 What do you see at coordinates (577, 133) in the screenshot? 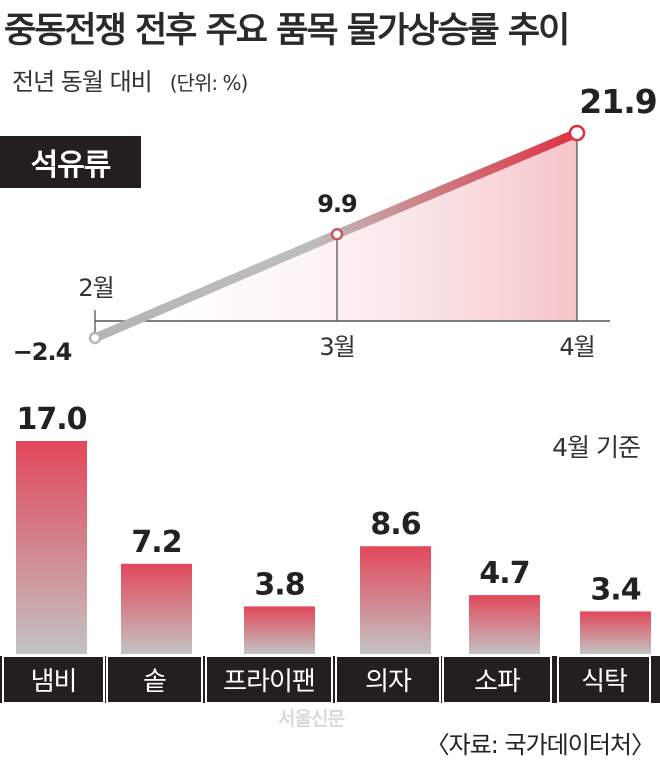
I see `point-apr` at bounding box center [577, 133].